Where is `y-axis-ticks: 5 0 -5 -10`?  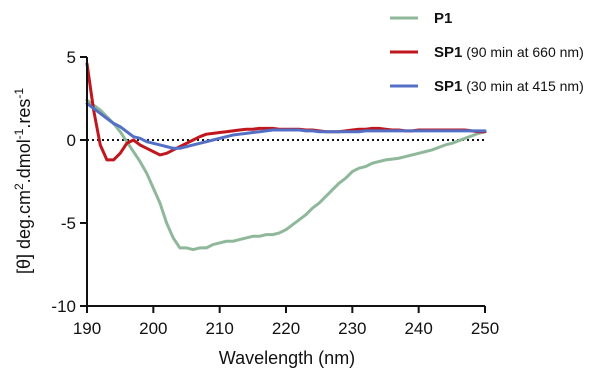 y-axis-ticks: 5 0 -5 -10 is located at coordinates (69, 182).